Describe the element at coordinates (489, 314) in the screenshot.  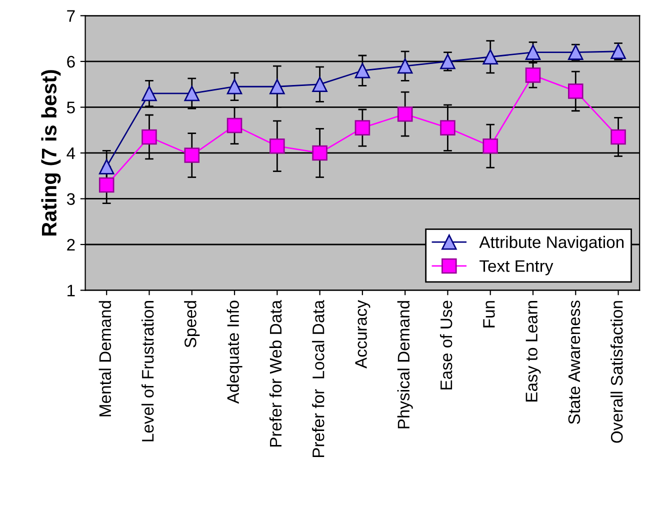
I see `x-tick-label: Fun` at that location.